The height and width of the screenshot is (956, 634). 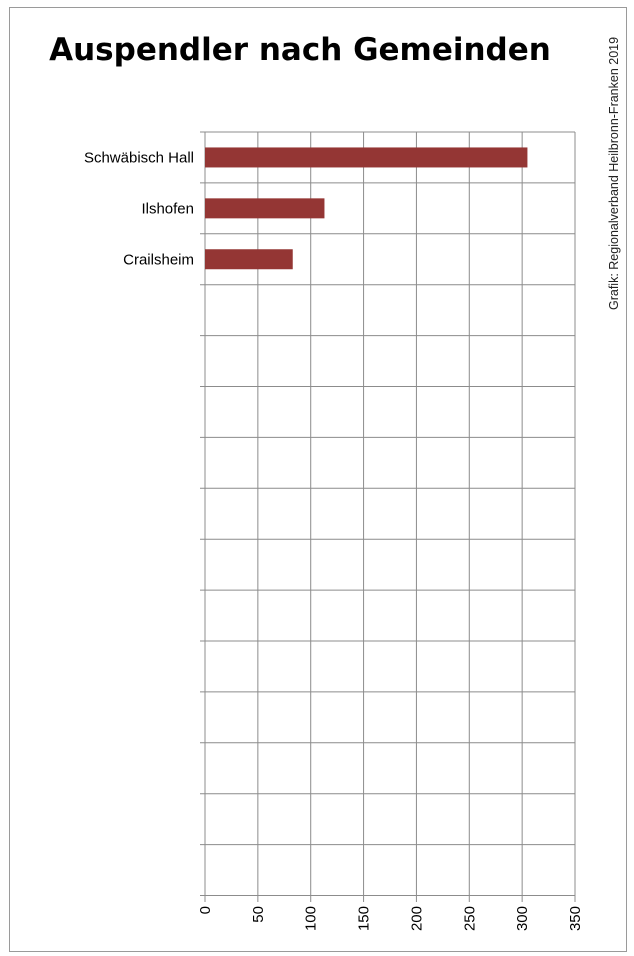 I want to click on tick-label: 250, so click(x=469, y=918).